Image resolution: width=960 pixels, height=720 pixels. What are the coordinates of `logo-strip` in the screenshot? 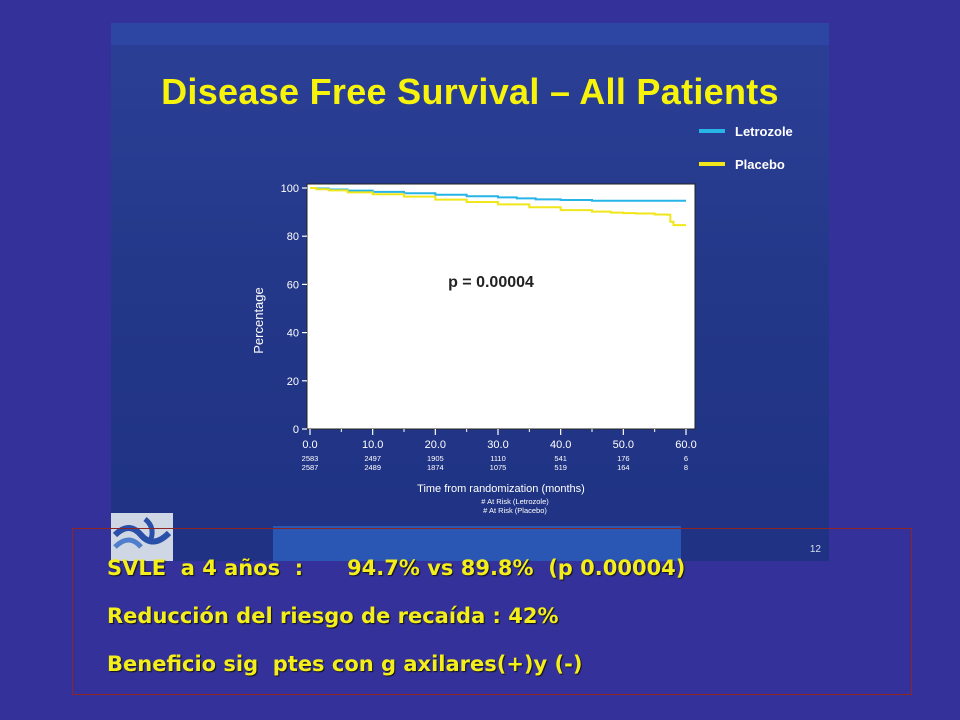 It's located at (477, 543).